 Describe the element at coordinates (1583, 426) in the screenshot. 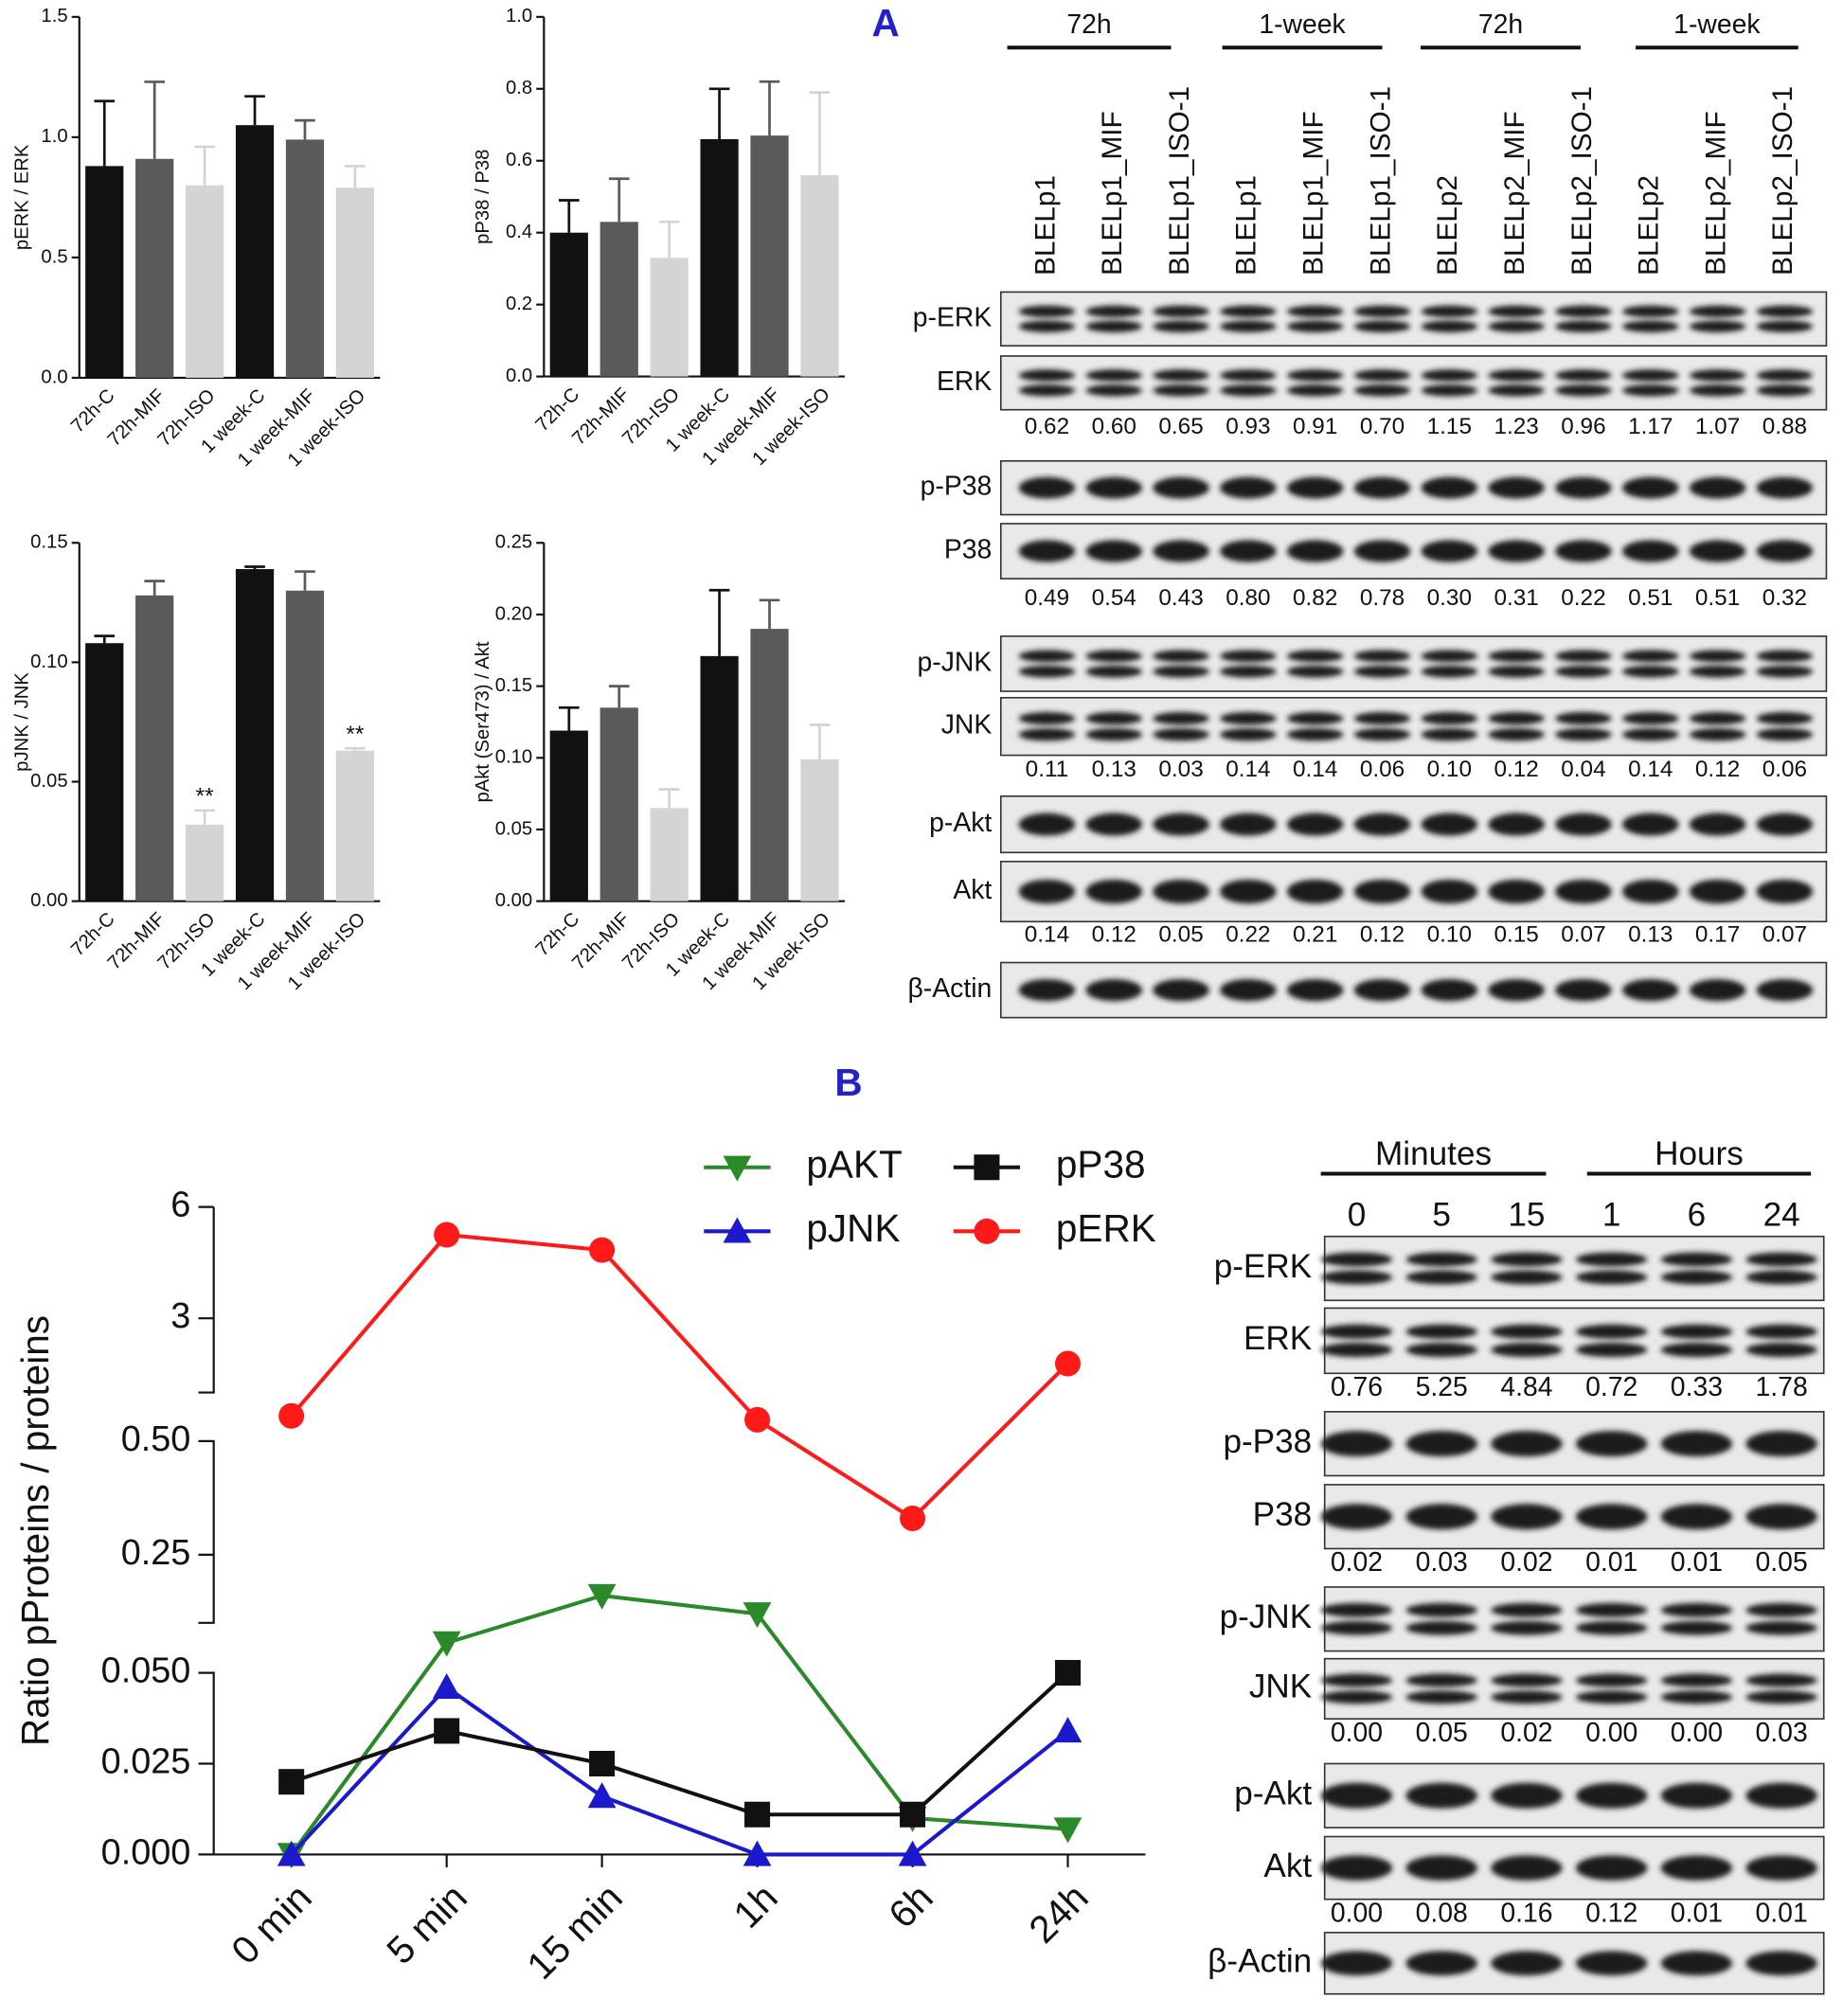

I see `ratio-label: 0.96` at that location.